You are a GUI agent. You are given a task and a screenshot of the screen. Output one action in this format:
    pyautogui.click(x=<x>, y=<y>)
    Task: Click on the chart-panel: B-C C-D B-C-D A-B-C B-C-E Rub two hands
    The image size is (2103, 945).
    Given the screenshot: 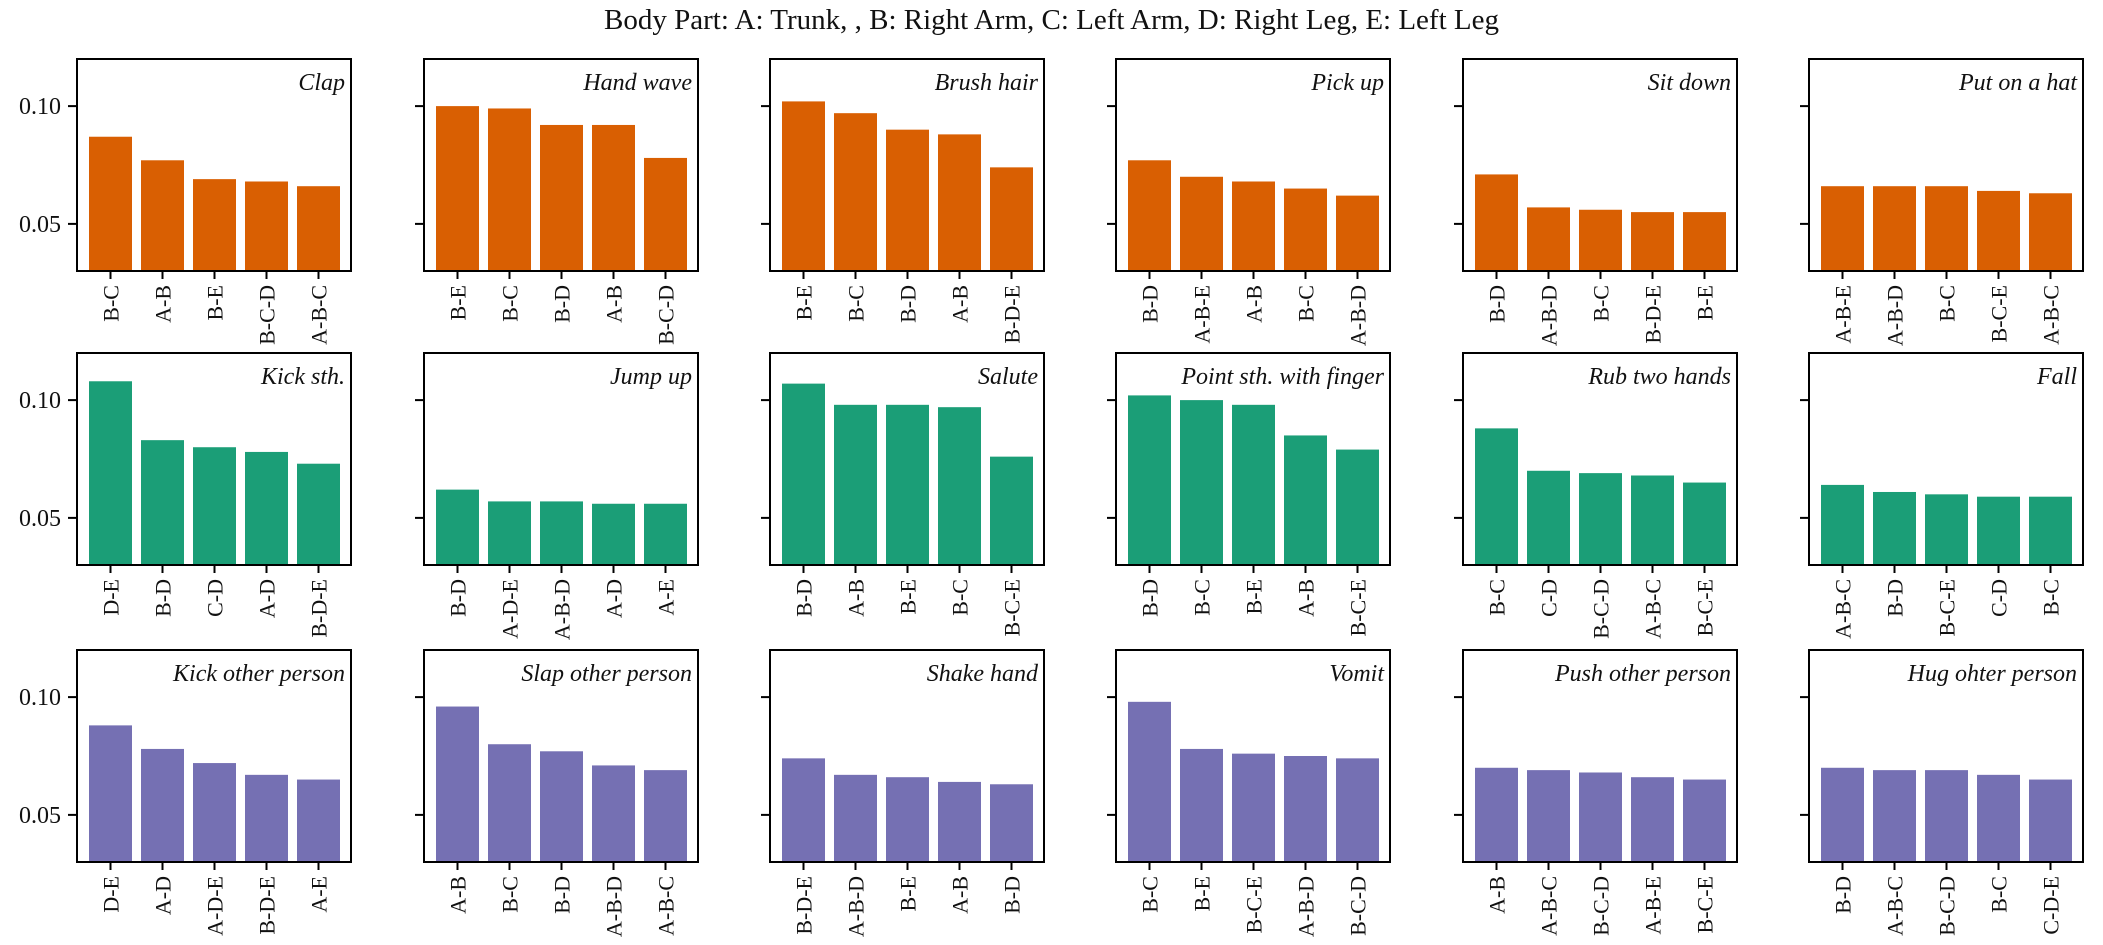 What is the action you would take?
    pyautogui.click(x=1596, y=495)
    